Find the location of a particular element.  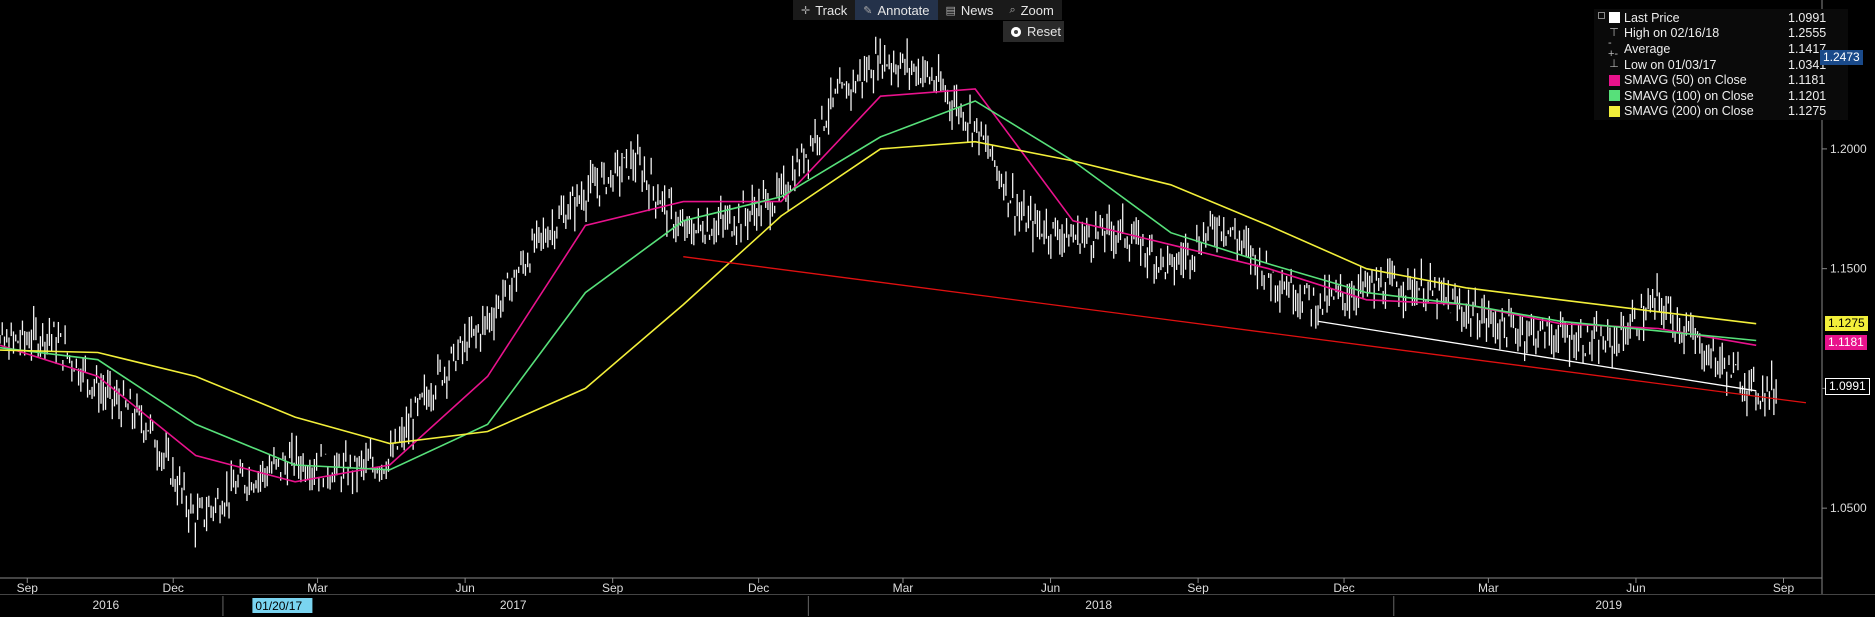

news-button: ▤ News is located at coordinates (970, 10).